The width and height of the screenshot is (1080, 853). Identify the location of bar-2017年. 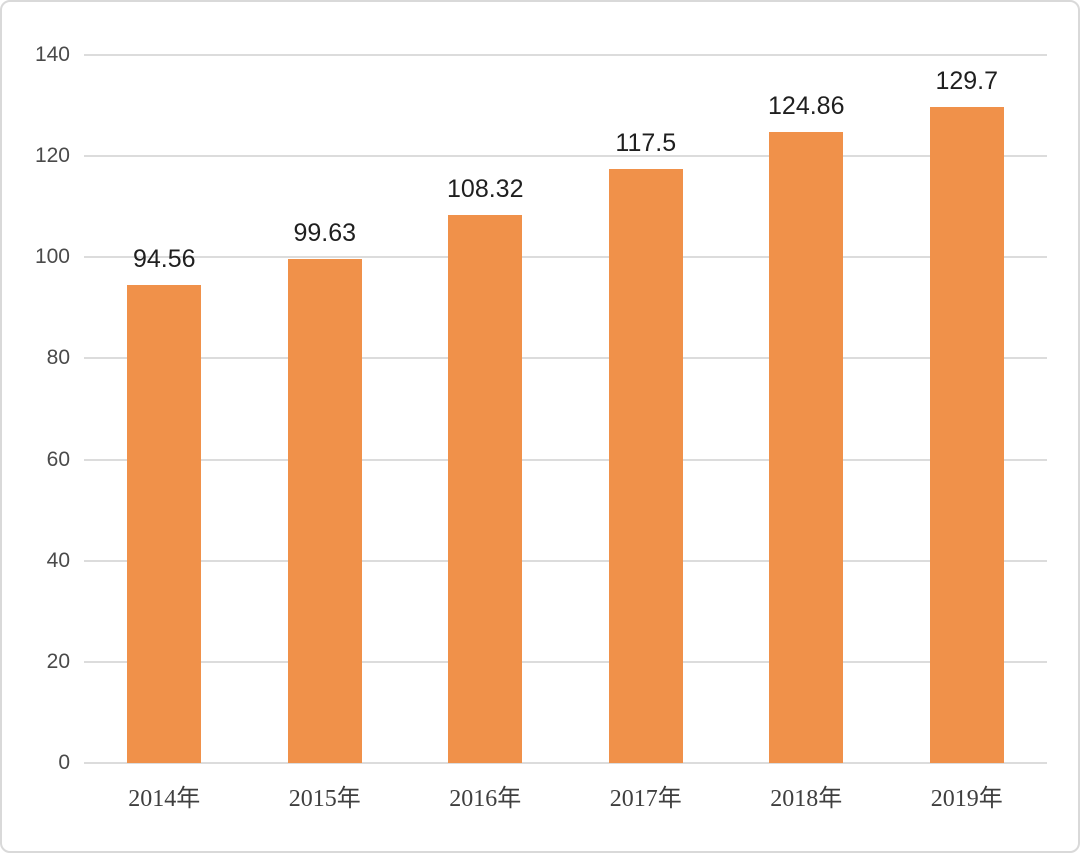
(645, 465).